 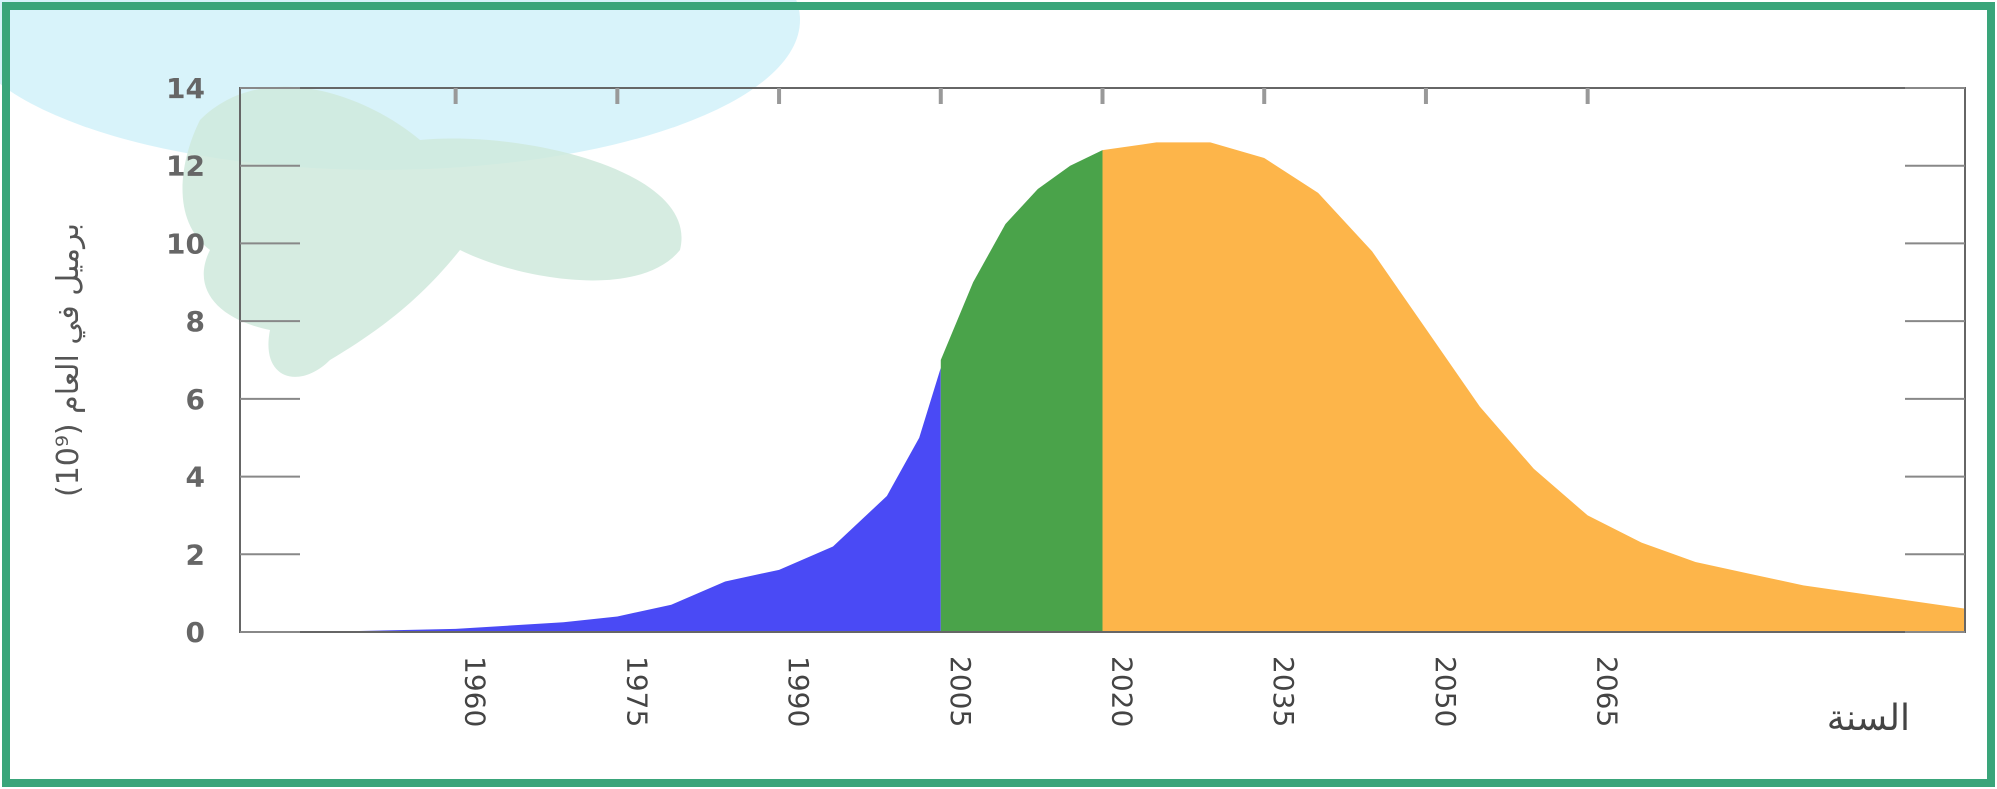 I want to click on x-tick-label: 1960, so click(x=475, y=691).